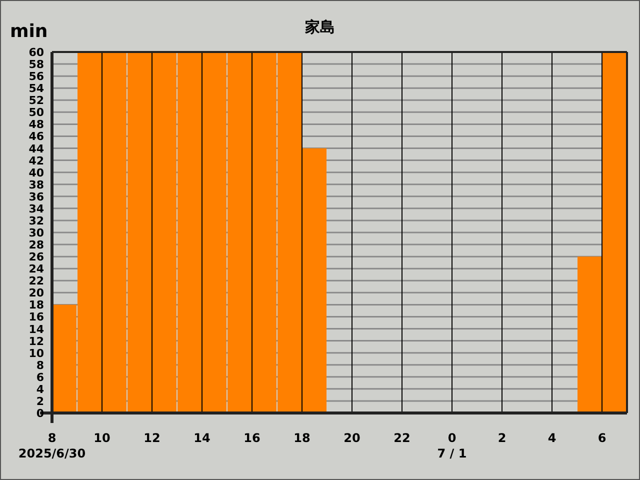 This screenshot has height=480, width=640. Describe the element at coordinates (602, 438) in the screenshot. I see `x-tick-label: 6` at that location.